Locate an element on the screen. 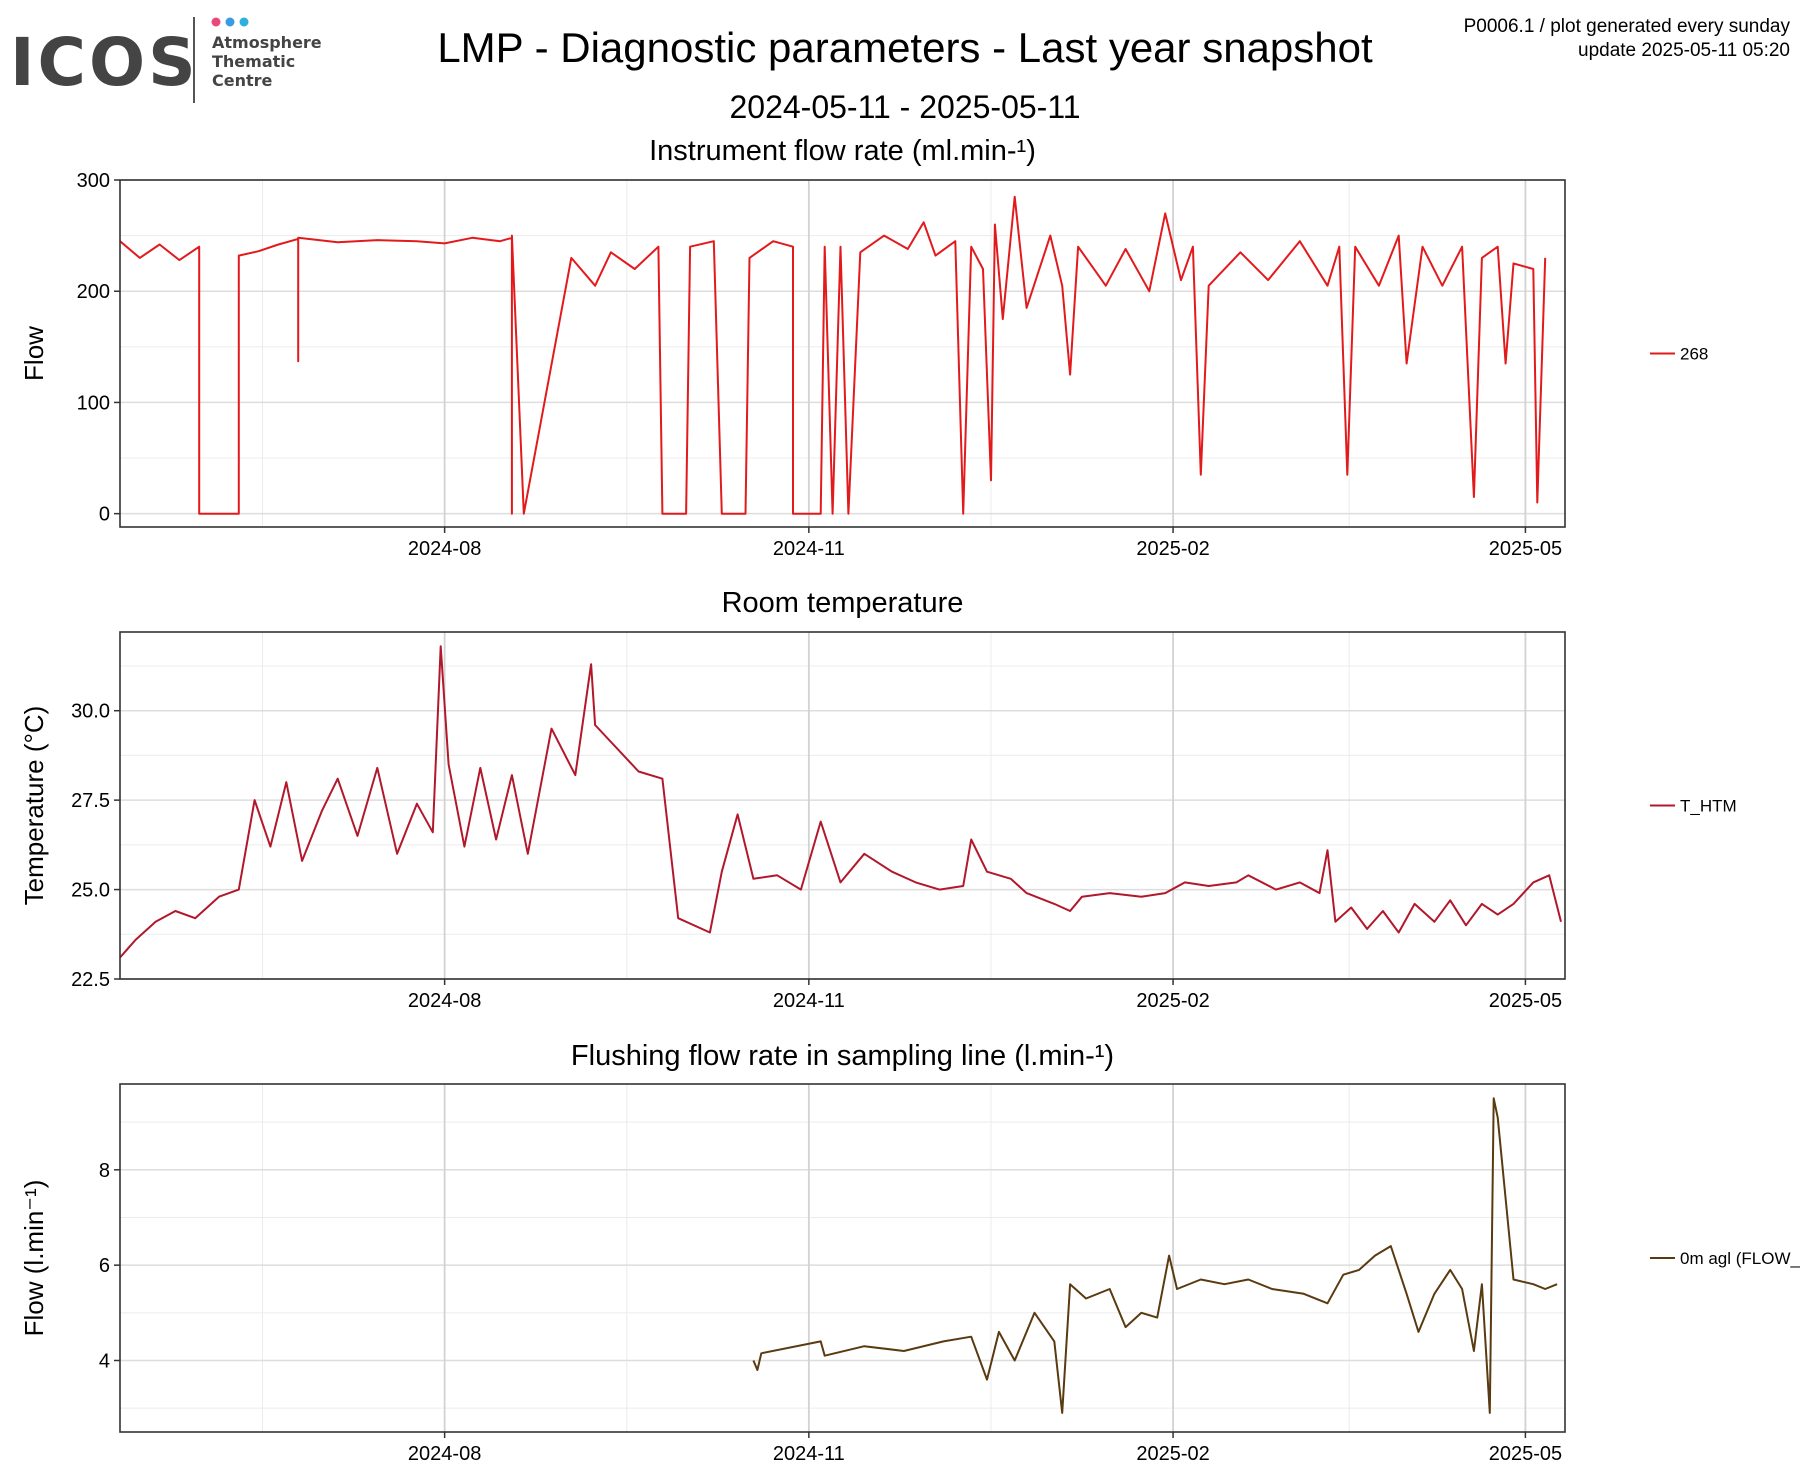 This screenshot has height=1470, width=1800. y-tick-label: 0 is located at coordinates (104, 515).